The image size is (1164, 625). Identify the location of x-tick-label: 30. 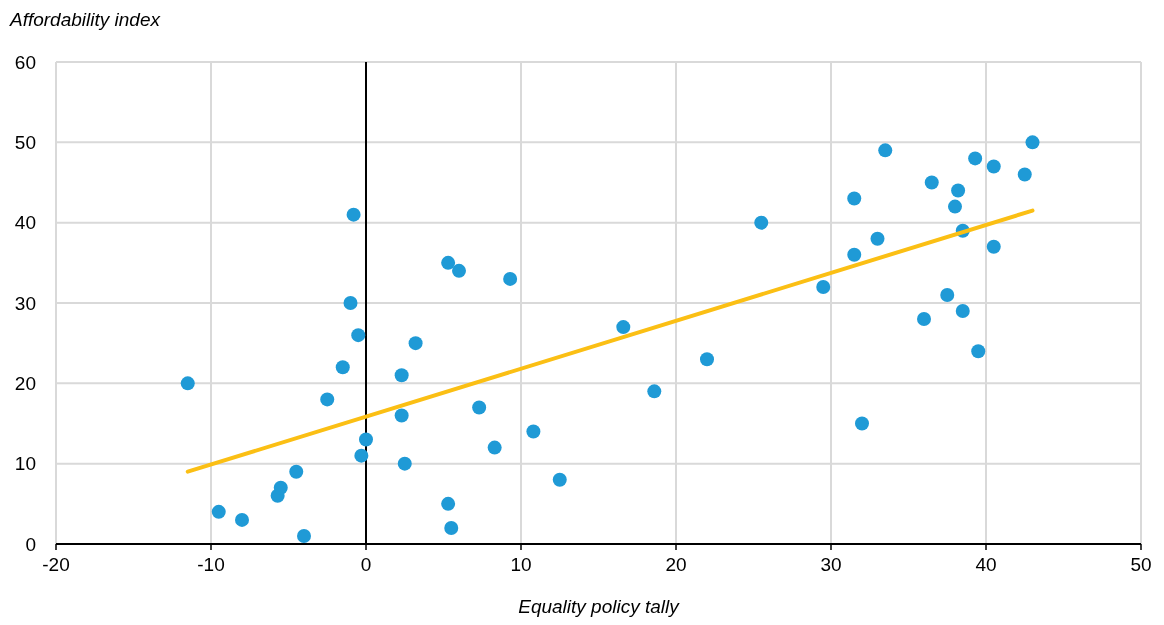
(831, 565).